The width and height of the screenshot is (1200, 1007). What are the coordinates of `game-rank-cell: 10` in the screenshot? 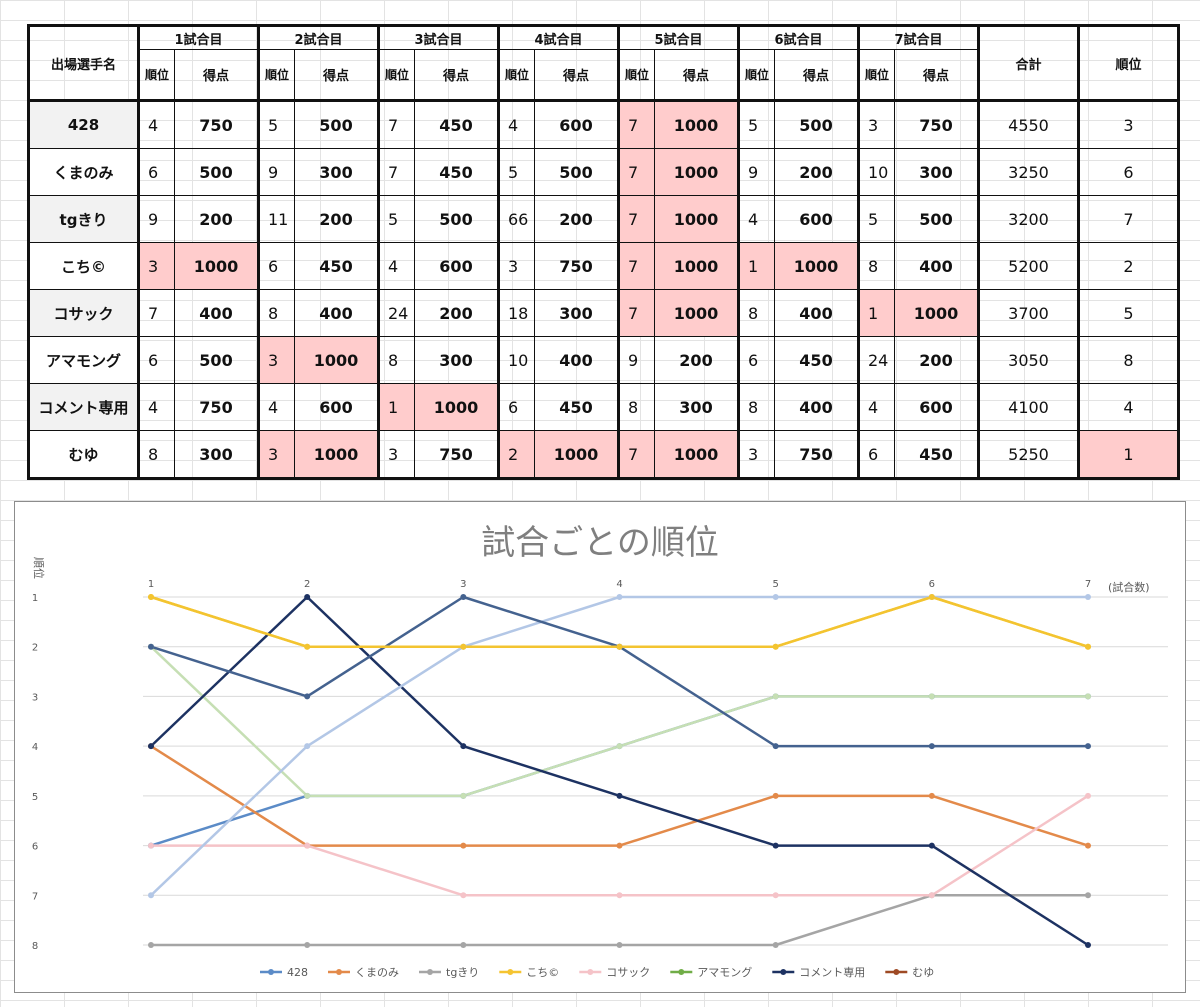 It's located at (876, 172).